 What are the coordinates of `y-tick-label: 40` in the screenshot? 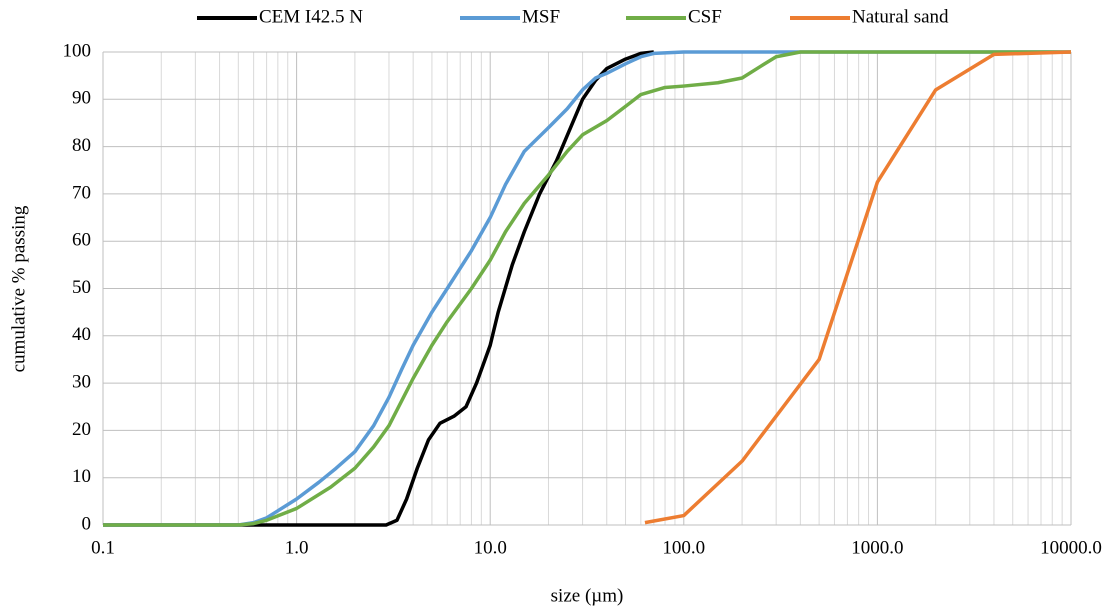 It's located at (81, 334).